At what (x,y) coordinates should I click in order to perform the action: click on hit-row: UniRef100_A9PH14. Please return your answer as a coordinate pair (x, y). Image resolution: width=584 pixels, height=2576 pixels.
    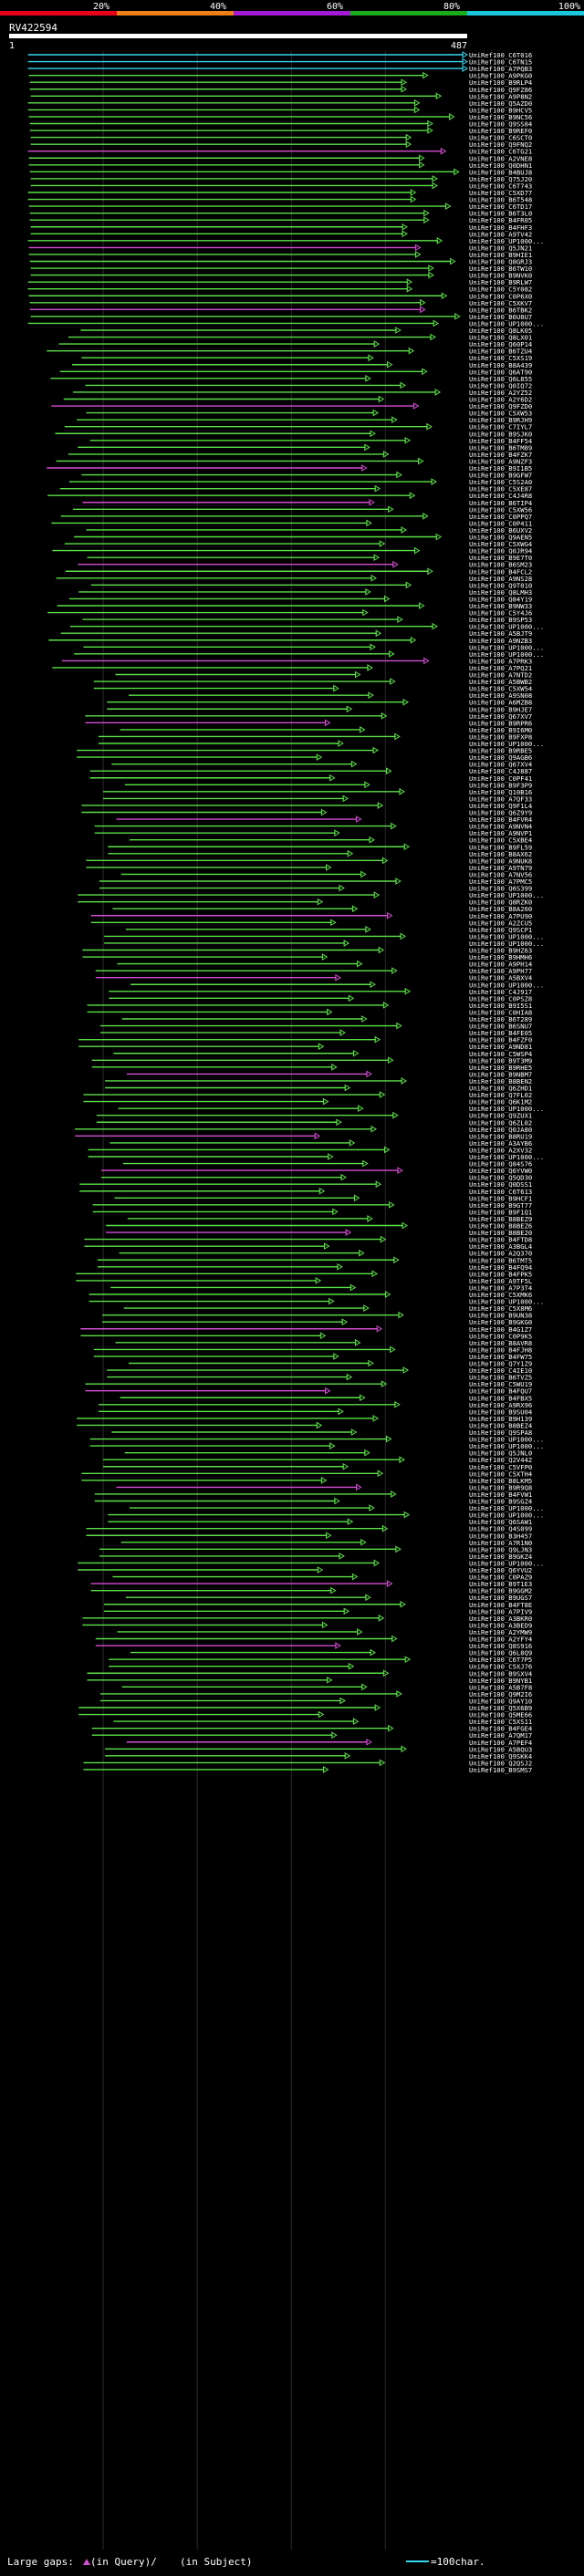
    Looking at the image, I should click on (324, 965).